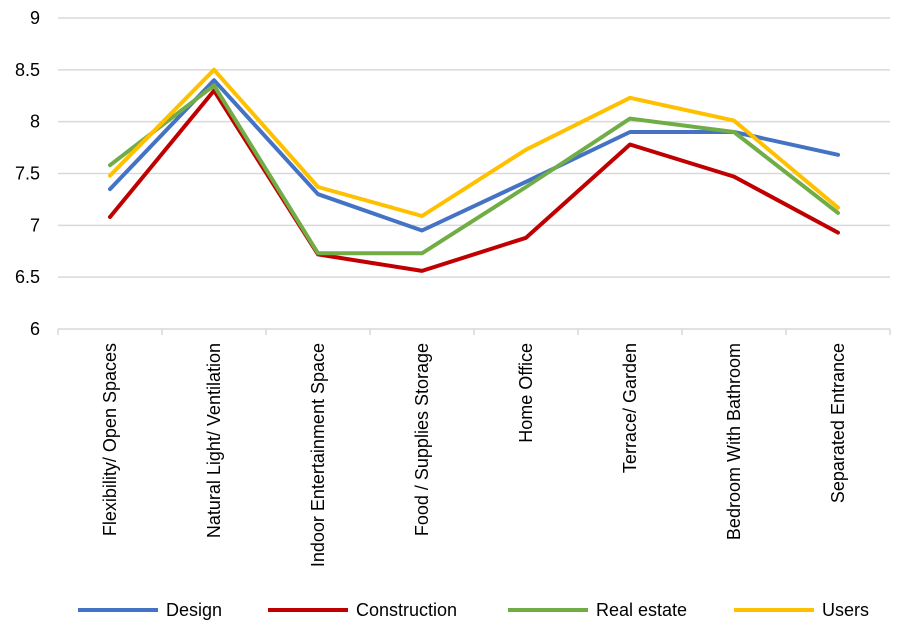  Describe the element at coordinates (318, 455) in the screenshot. I see `x-tick-label: Indoor Entertainment Space` at that location.